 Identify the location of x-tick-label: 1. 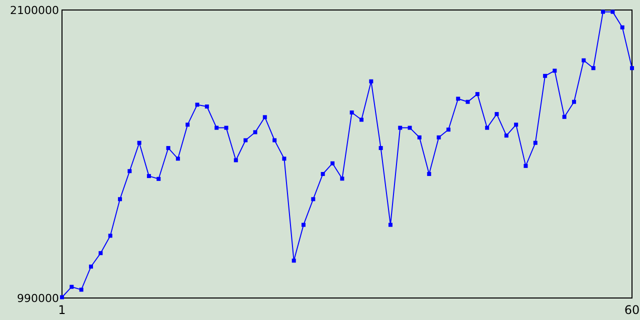
(62, 310).